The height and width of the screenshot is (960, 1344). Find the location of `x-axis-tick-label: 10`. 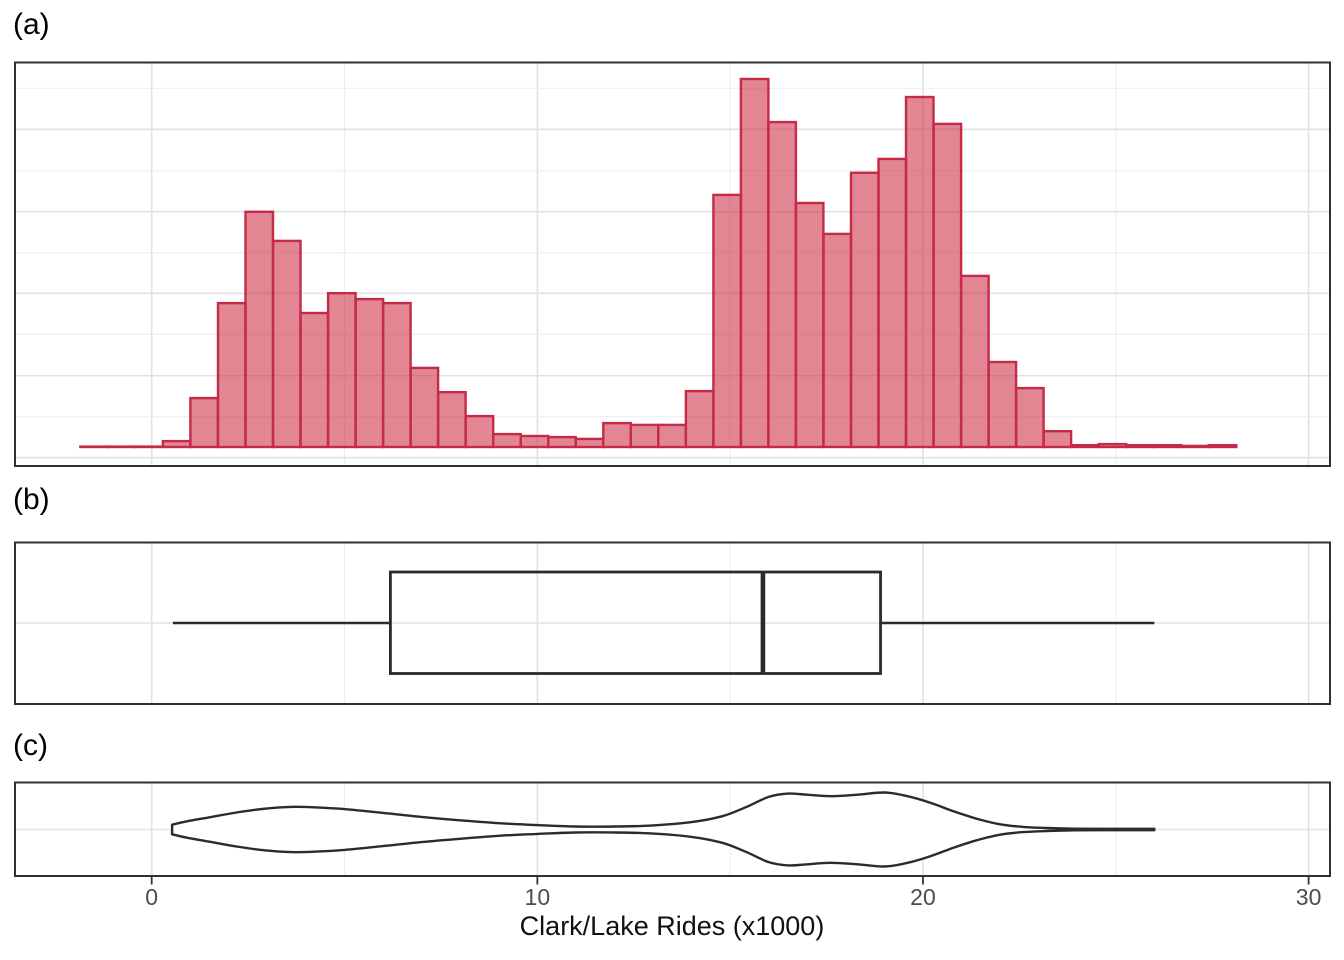

x-axis-tick-label: 10 is located at coordinates (538, 897).